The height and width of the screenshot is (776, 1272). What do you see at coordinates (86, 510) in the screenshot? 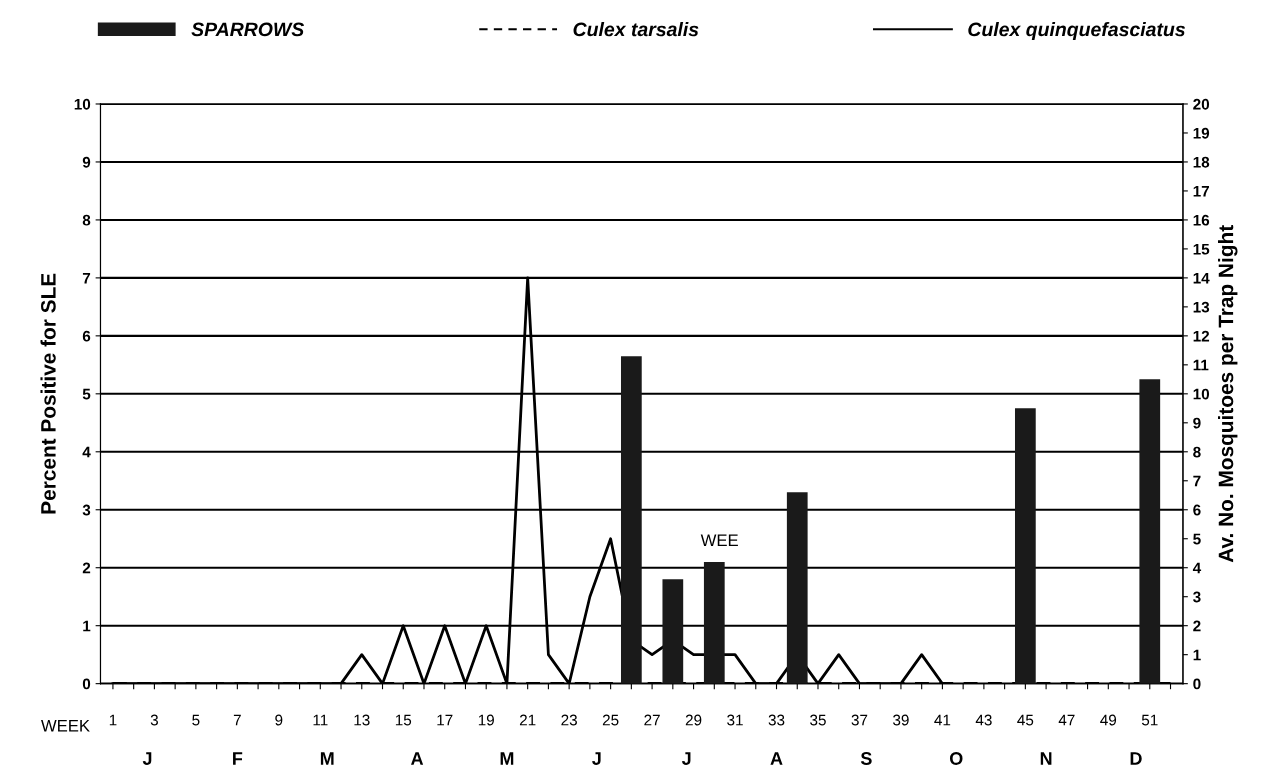
I see `y-tick-label: 3` at bounding box center [86, 510].